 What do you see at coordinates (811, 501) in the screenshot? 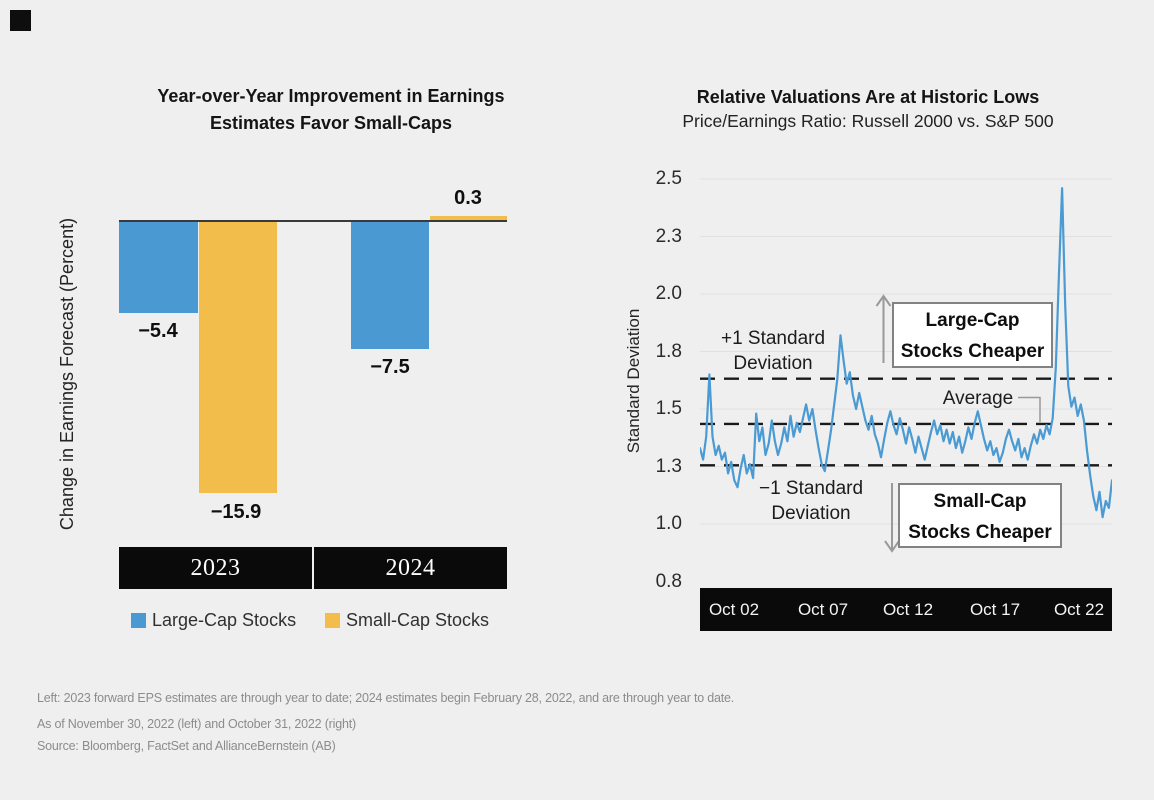
I see `minus-one-sd-label: −1 Standard Deviation` at bounding box center [811, 501].